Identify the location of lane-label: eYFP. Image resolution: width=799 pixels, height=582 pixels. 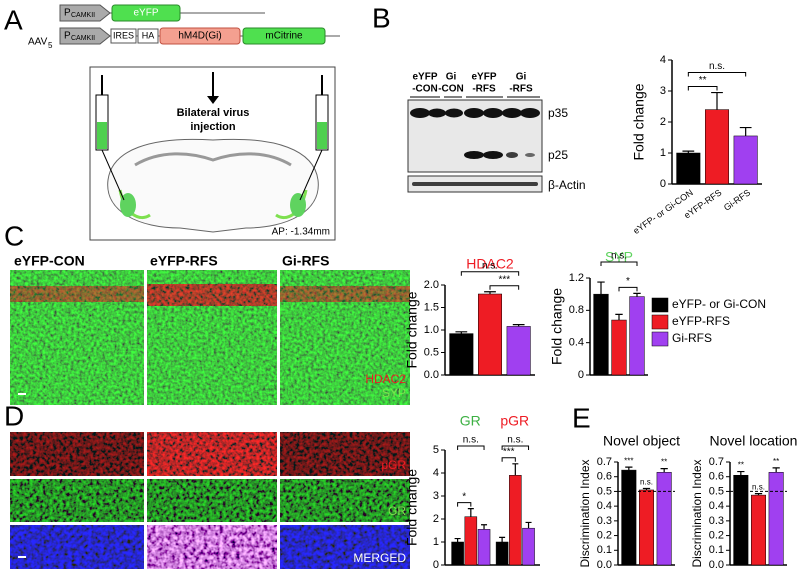
(424, 77).